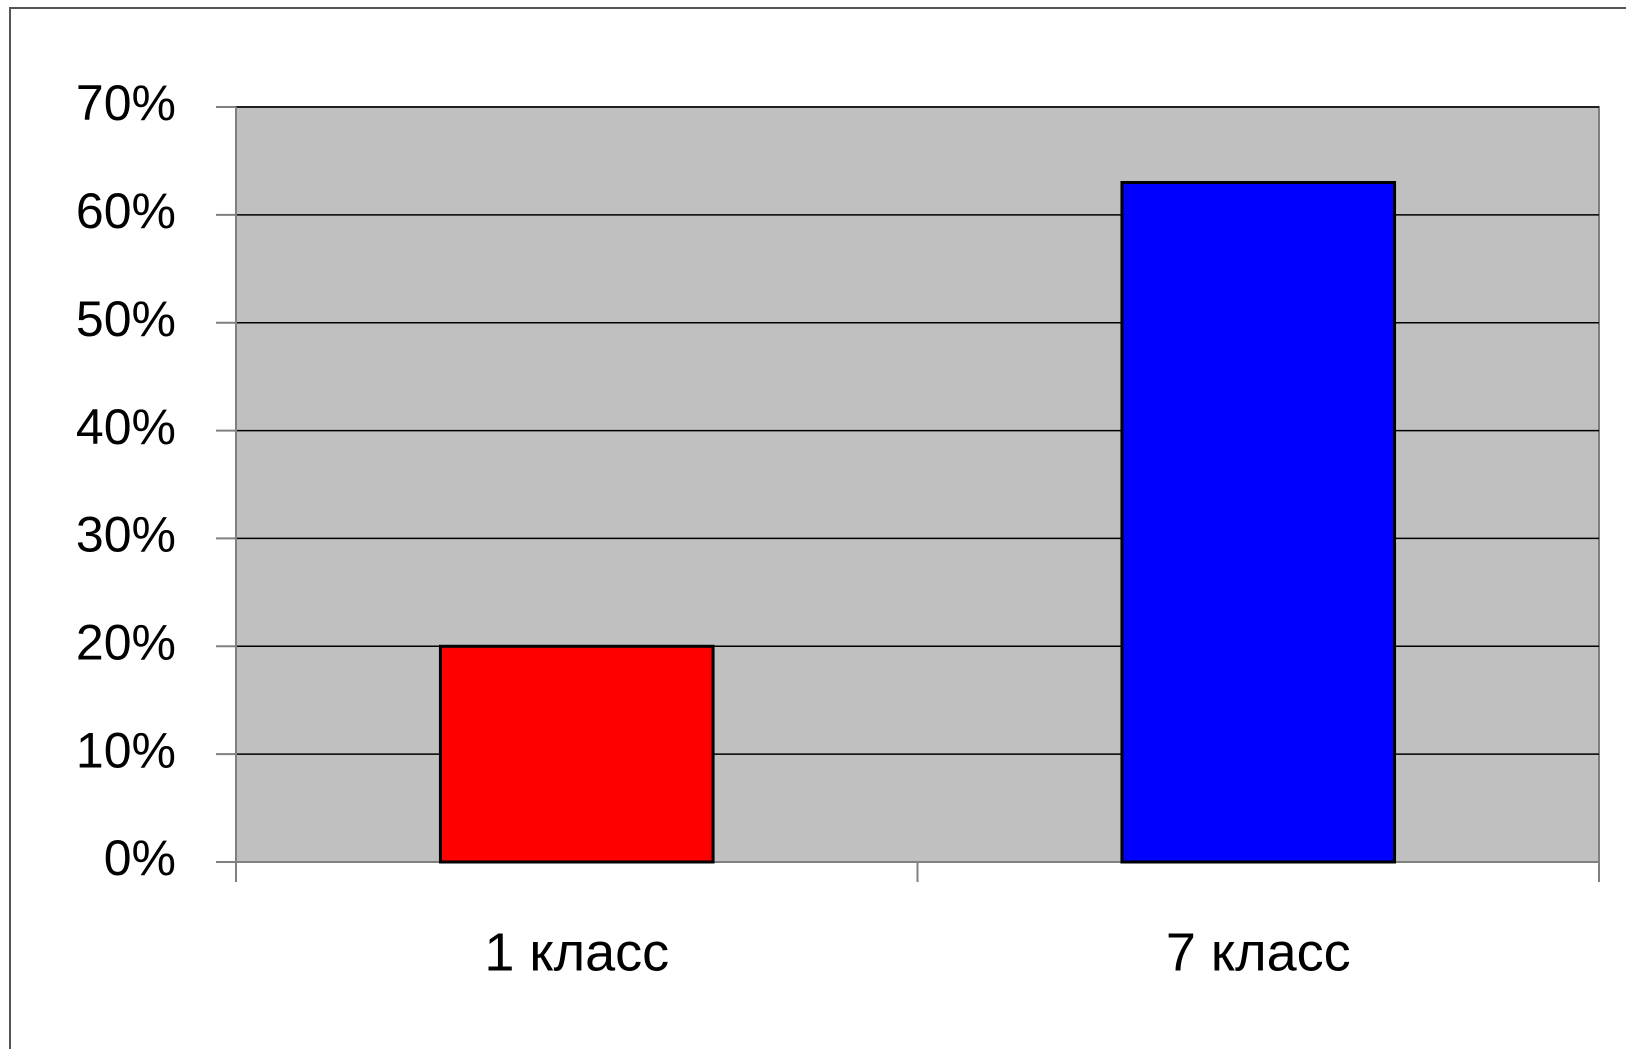 The width and height of the screenshot is (1626, 1049). I want to click on y-tick-label: 40%, so click(126, 427).